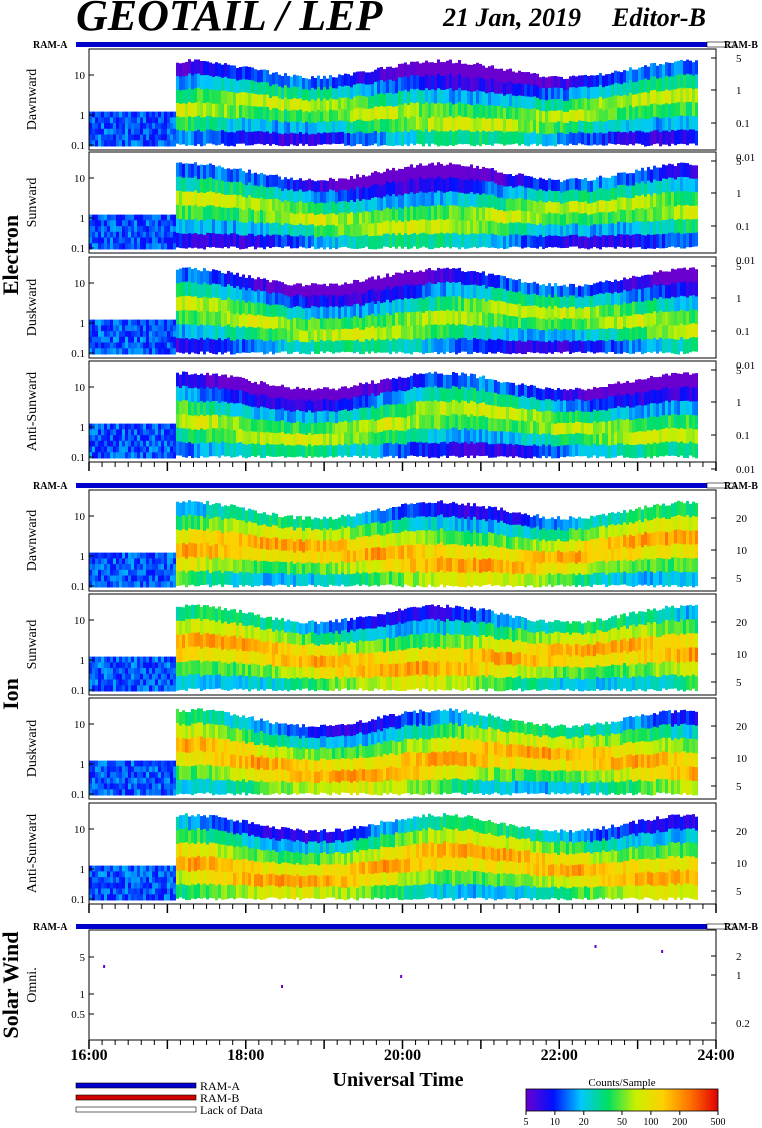  I want to click on colorbar-tick-label: 5, so click(526, 1122).